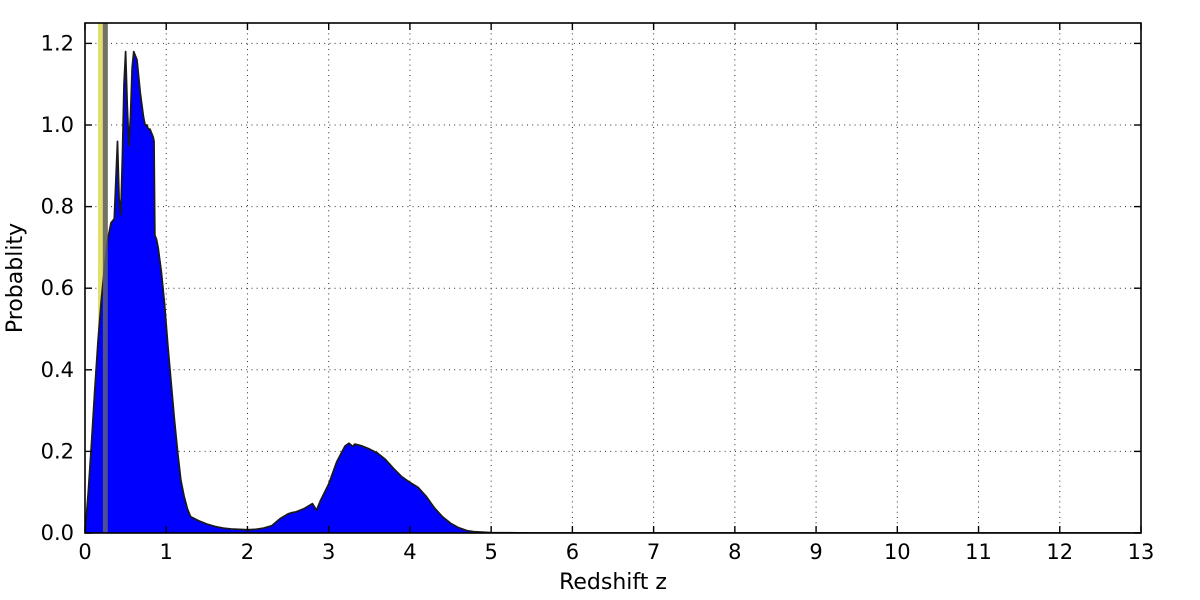 The height and width of the screenshot is (600, 1200). Describe the element at coordinates (1059, 552) in the screenshot. I see `x-tick-label: 12` at that location.